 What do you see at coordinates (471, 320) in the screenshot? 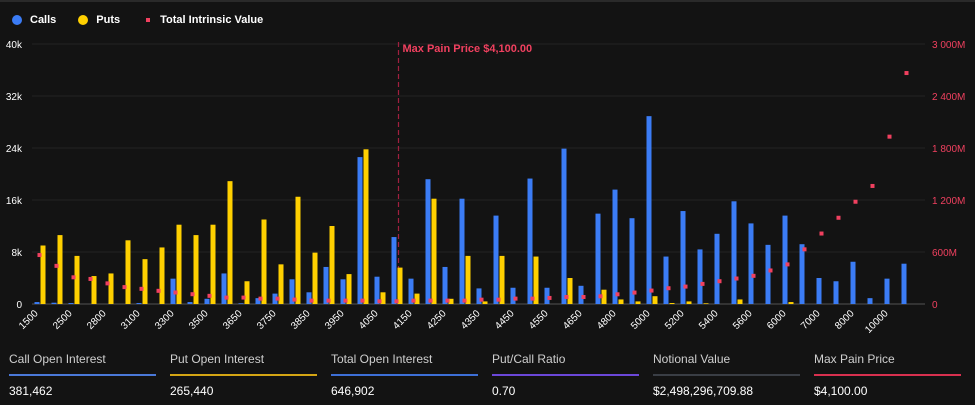
I see `x-axis-tick: 4350` at bounding box center [471, 320].